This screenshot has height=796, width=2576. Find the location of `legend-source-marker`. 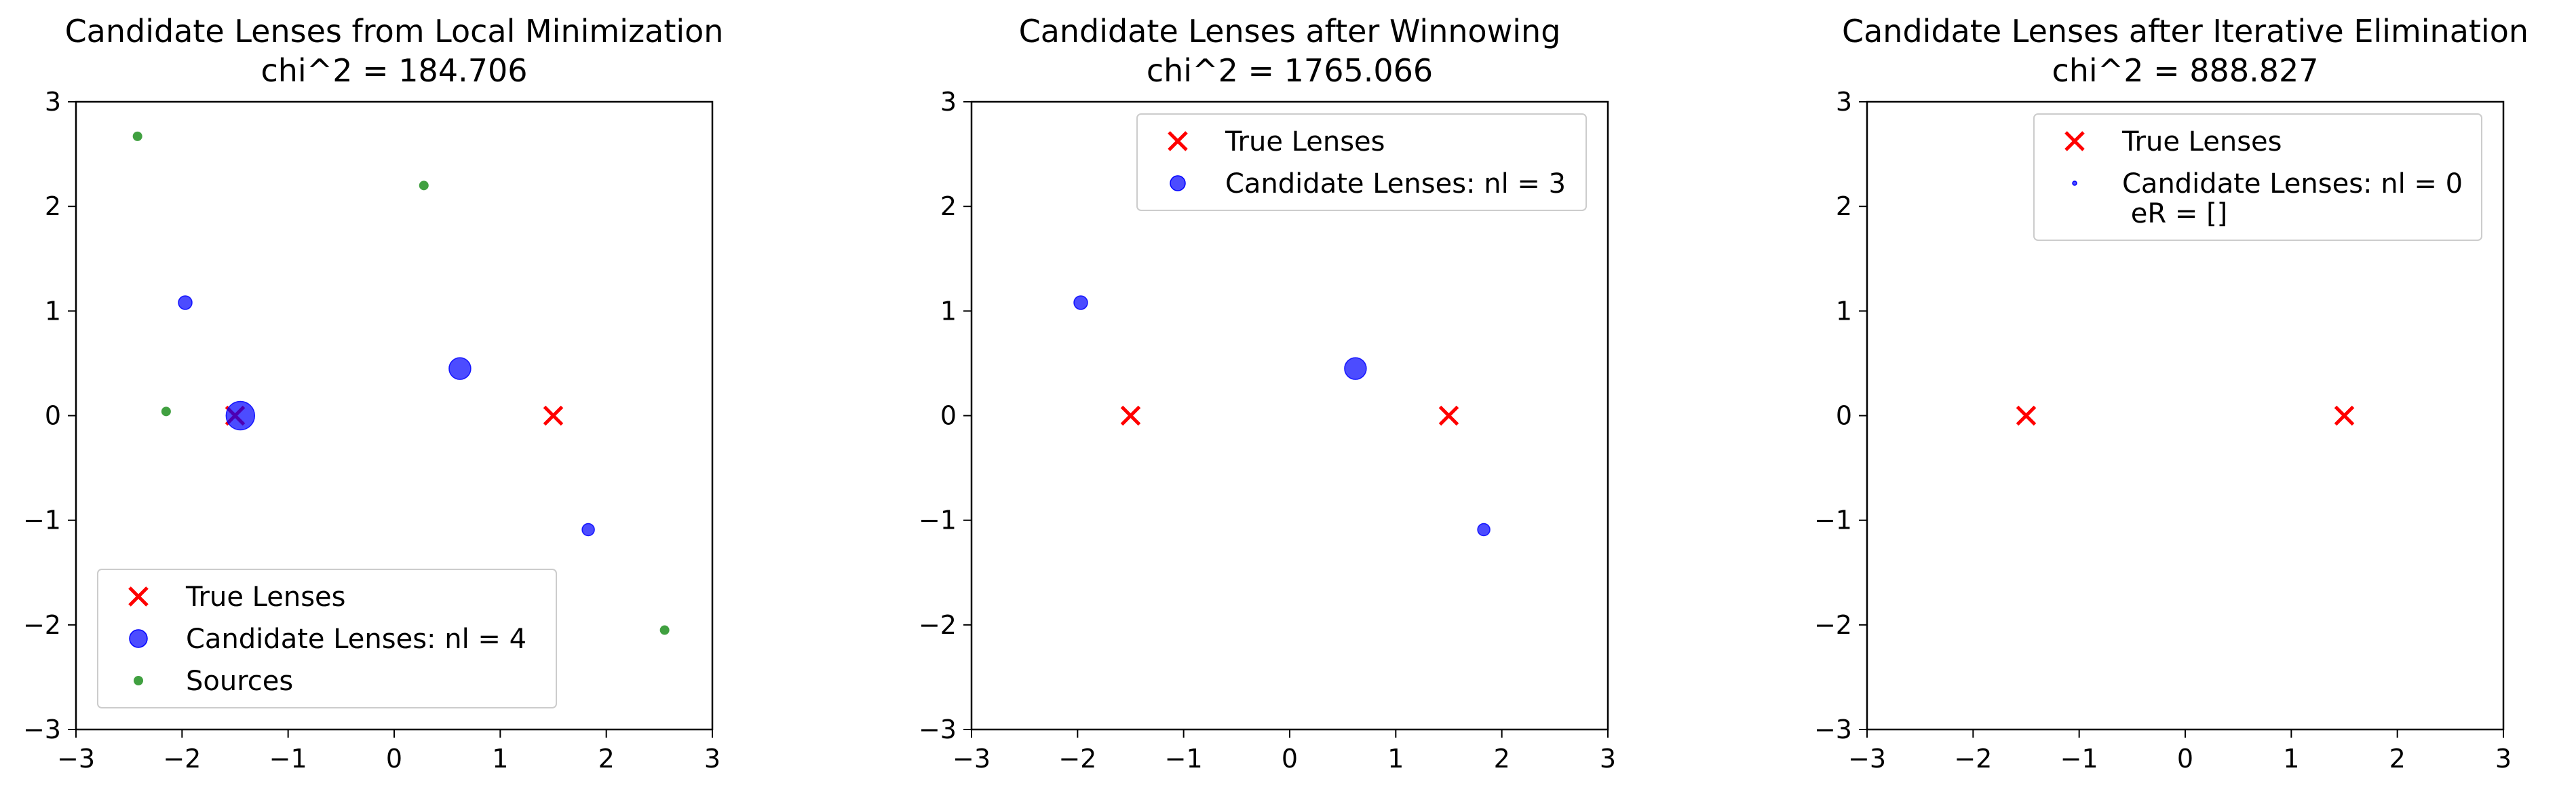

legend-source-marker is located at coordinates (138, 680).